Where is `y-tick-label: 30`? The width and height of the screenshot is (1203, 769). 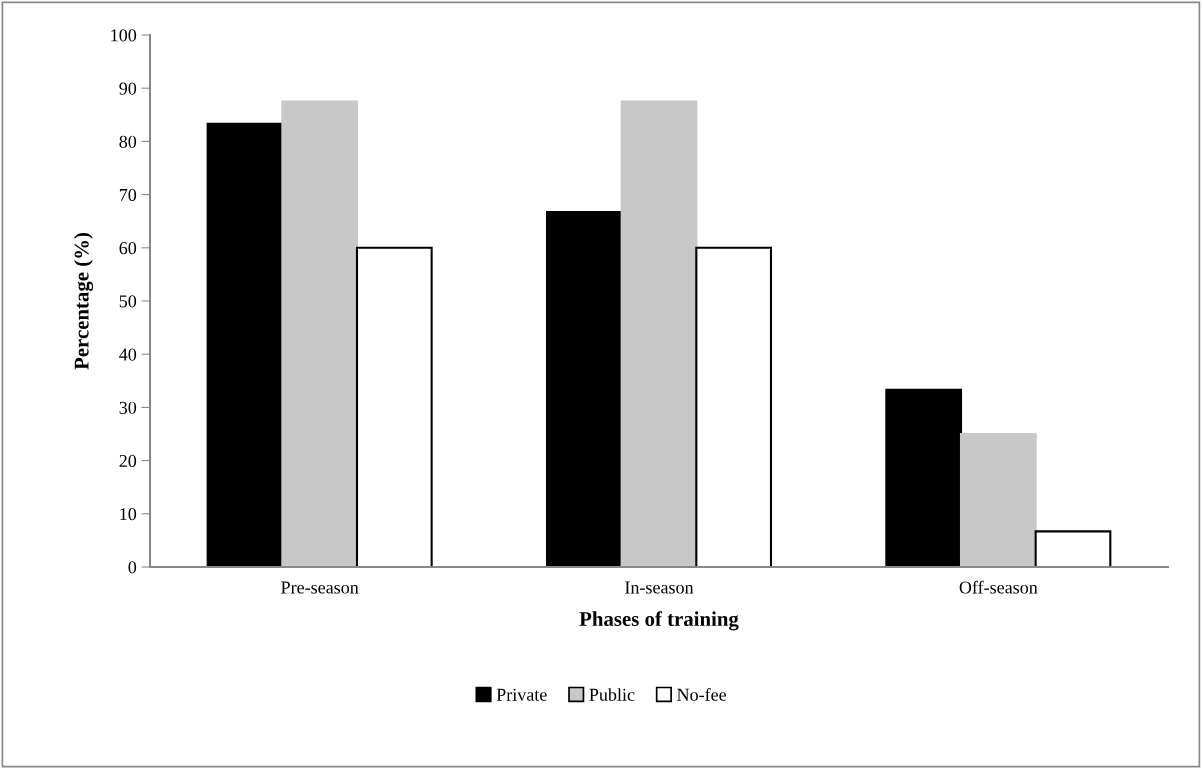
y-tick-label: 30 is located at coordinates (128, 407).